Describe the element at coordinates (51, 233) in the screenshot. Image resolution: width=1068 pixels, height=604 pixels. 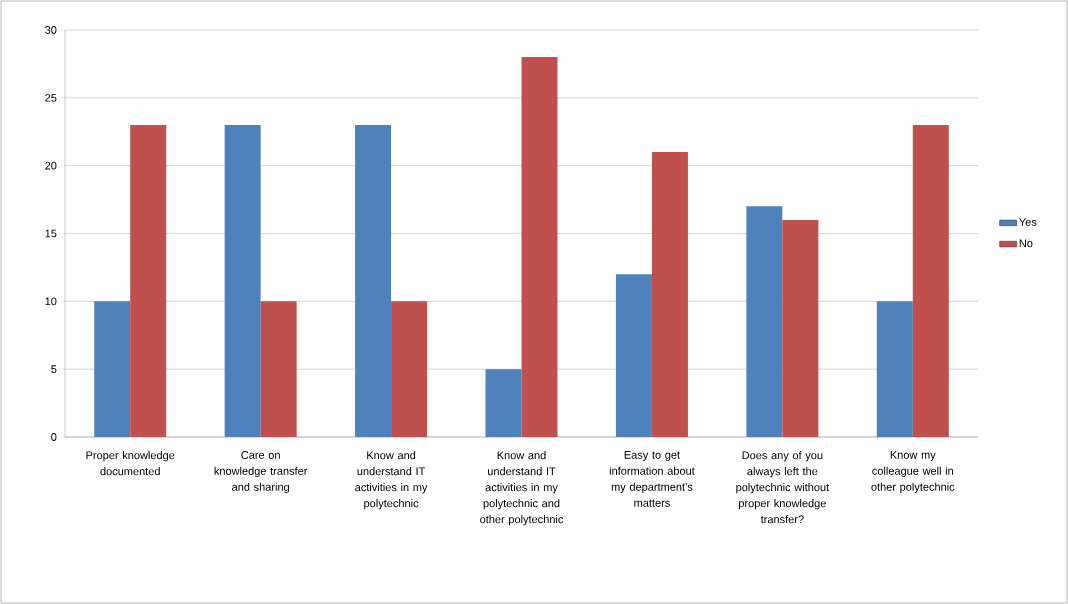
I see `y-tick-label: 15` at that location.